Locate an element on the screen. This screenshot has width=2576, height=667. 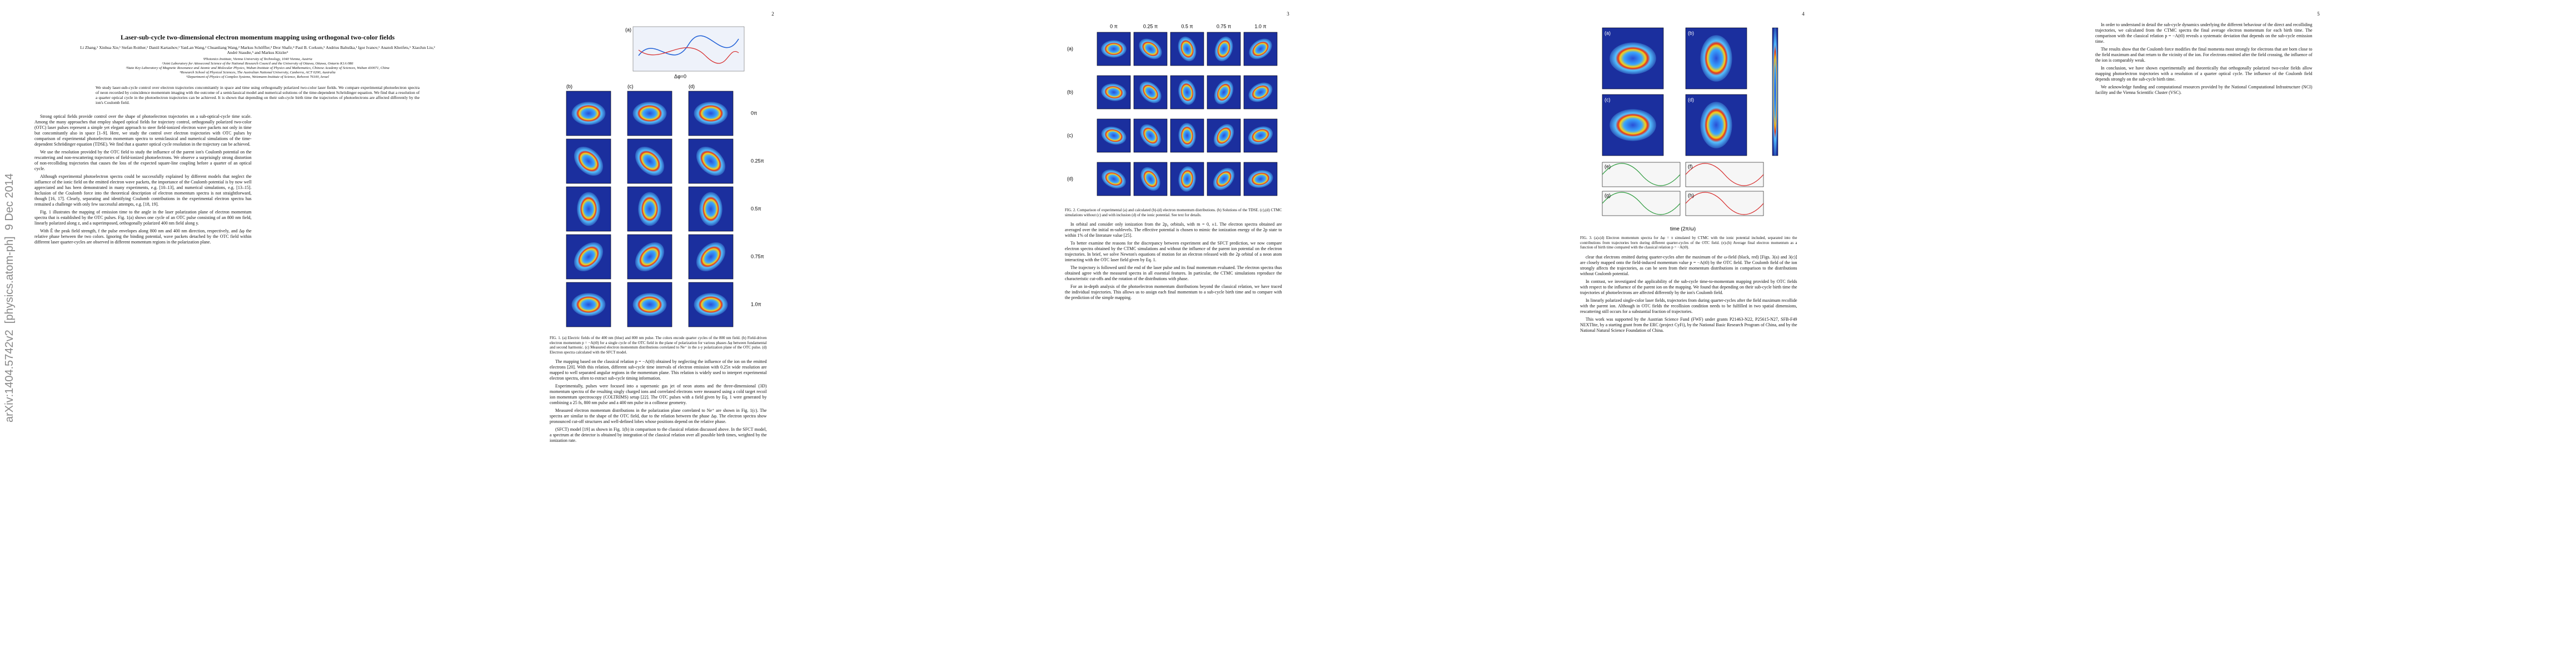
colorbar is located at coordinates (1775, 91).